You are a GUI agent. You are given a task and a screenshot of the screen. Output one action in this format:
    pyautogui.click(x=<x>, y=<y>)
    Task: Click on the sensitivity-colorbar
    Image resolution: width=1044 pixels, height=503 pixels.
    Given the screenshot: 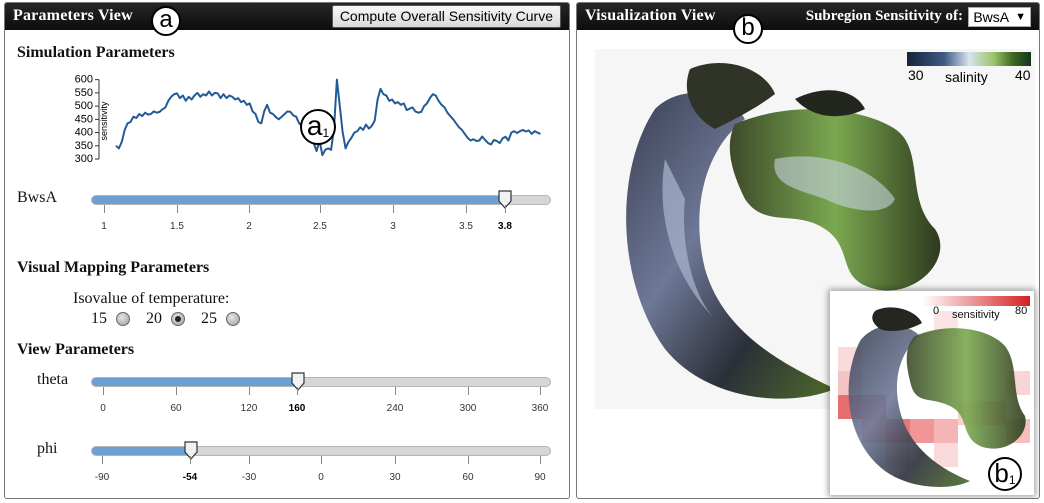 What is the action you would take?
    pyautogui.click(x=976, y=301)
    